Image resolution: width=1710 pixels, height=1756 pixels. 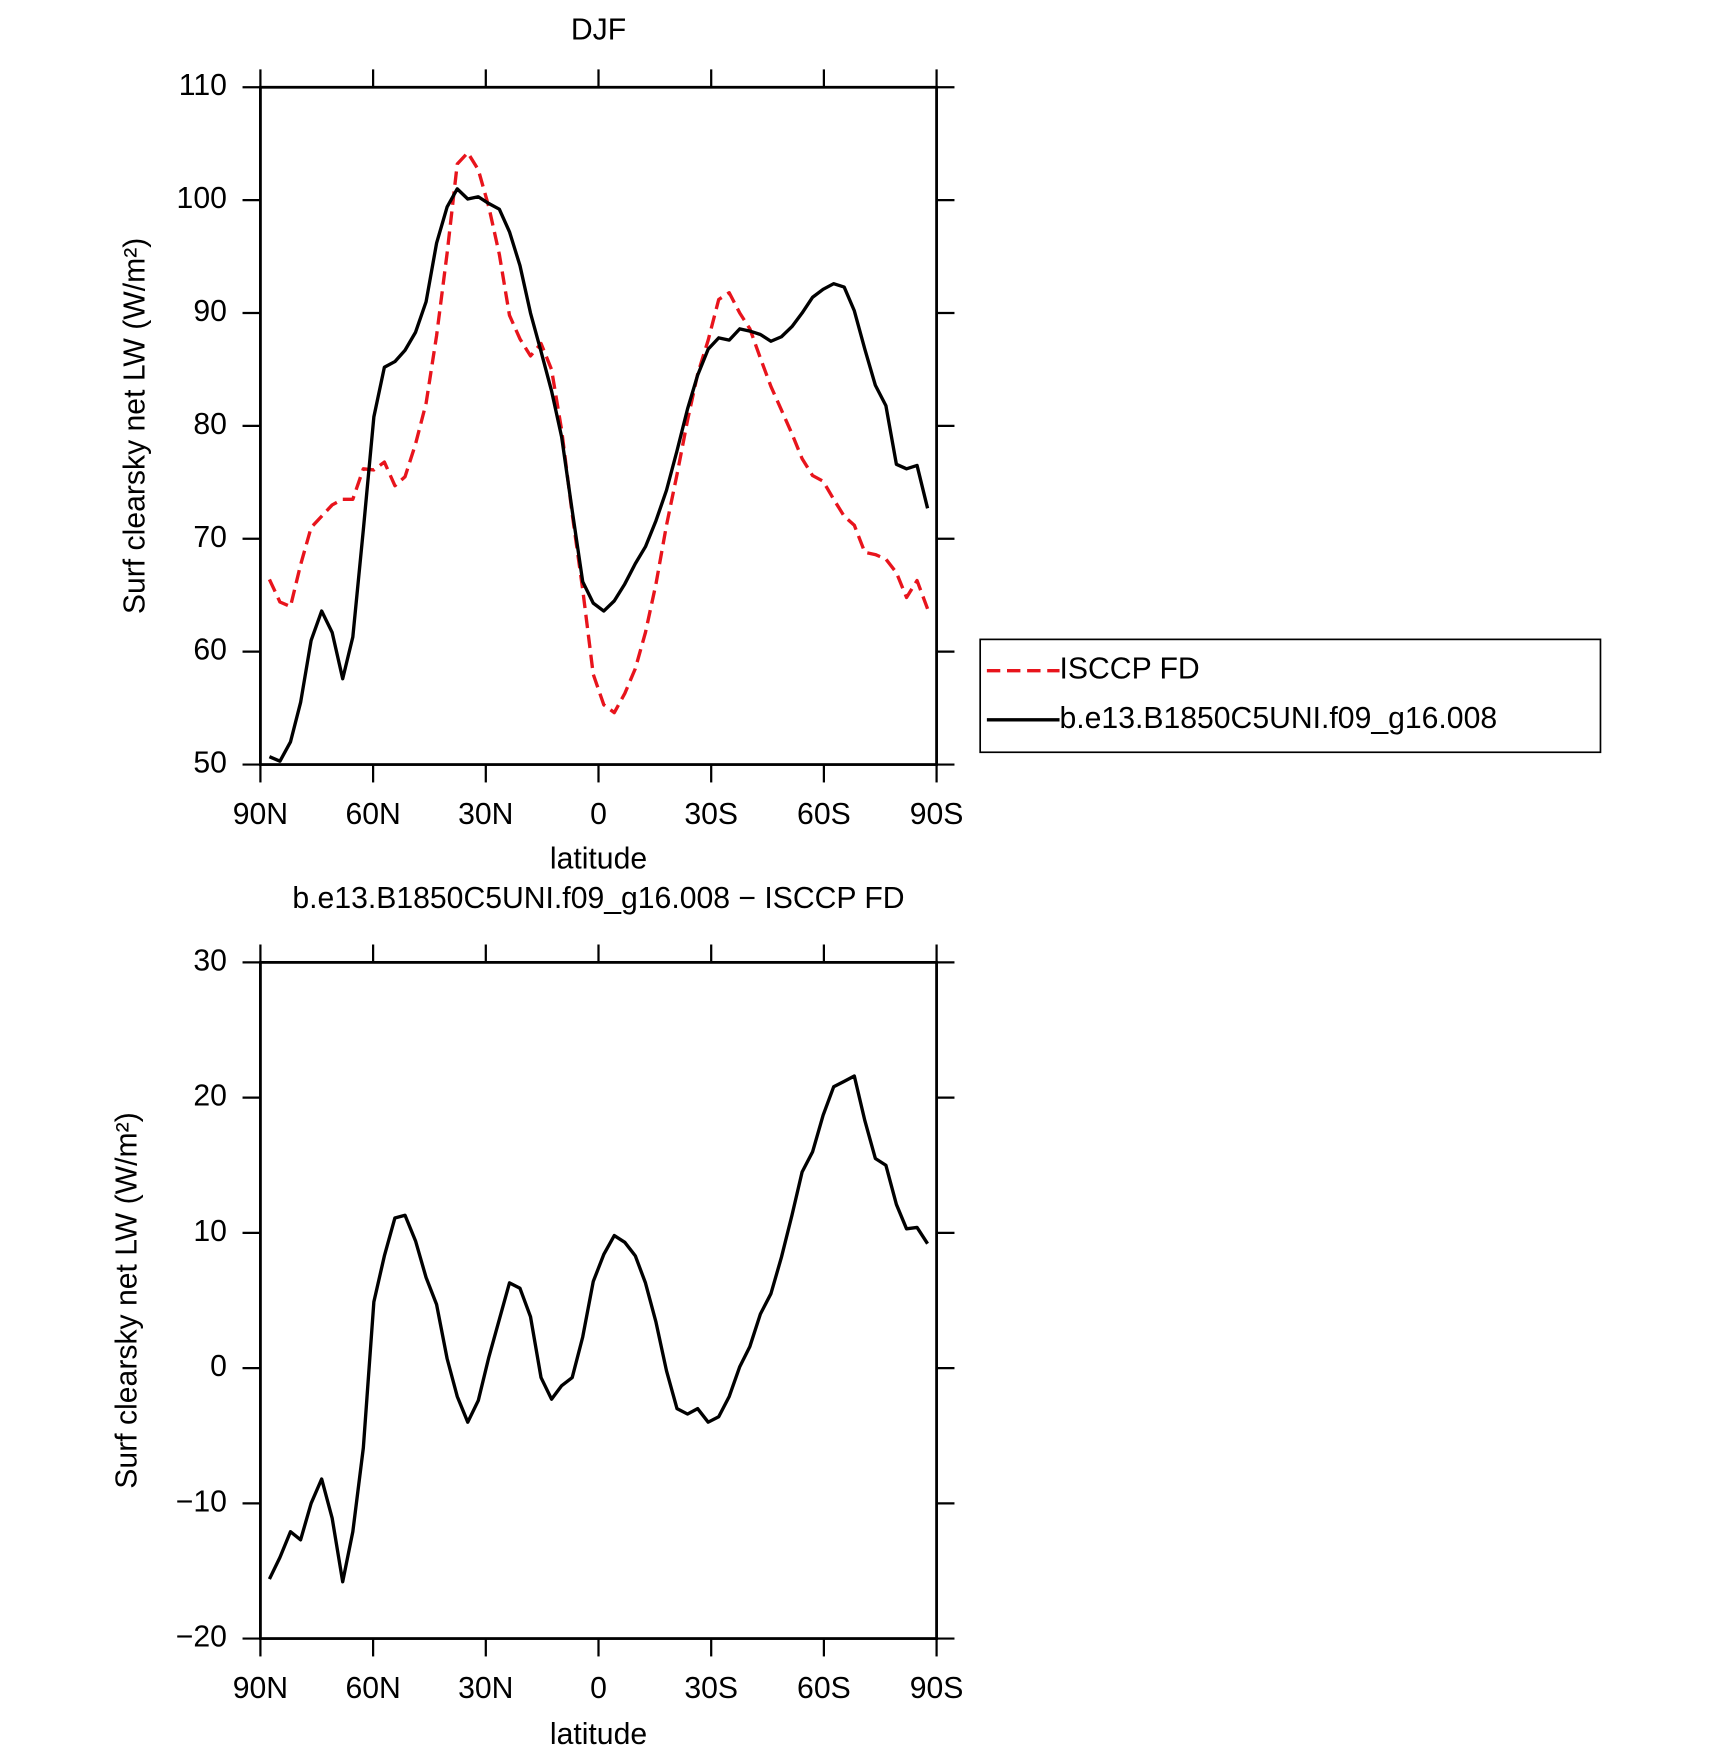 I want to click on y-tick-label: 90, so click(x=210, y=311).